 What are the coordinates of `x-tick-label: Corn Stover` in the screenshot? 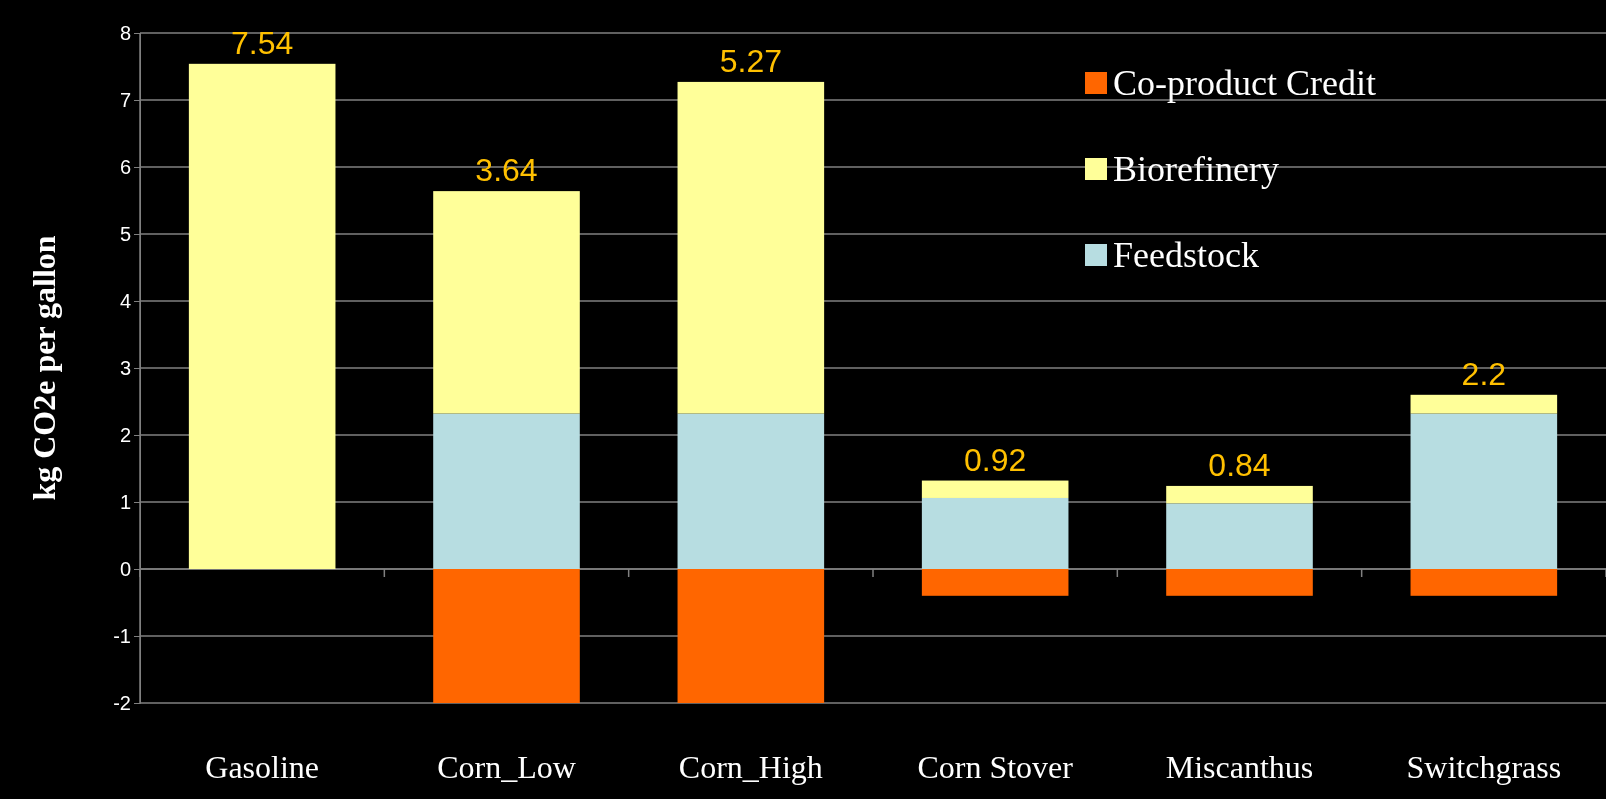 It's located at (995, 767).